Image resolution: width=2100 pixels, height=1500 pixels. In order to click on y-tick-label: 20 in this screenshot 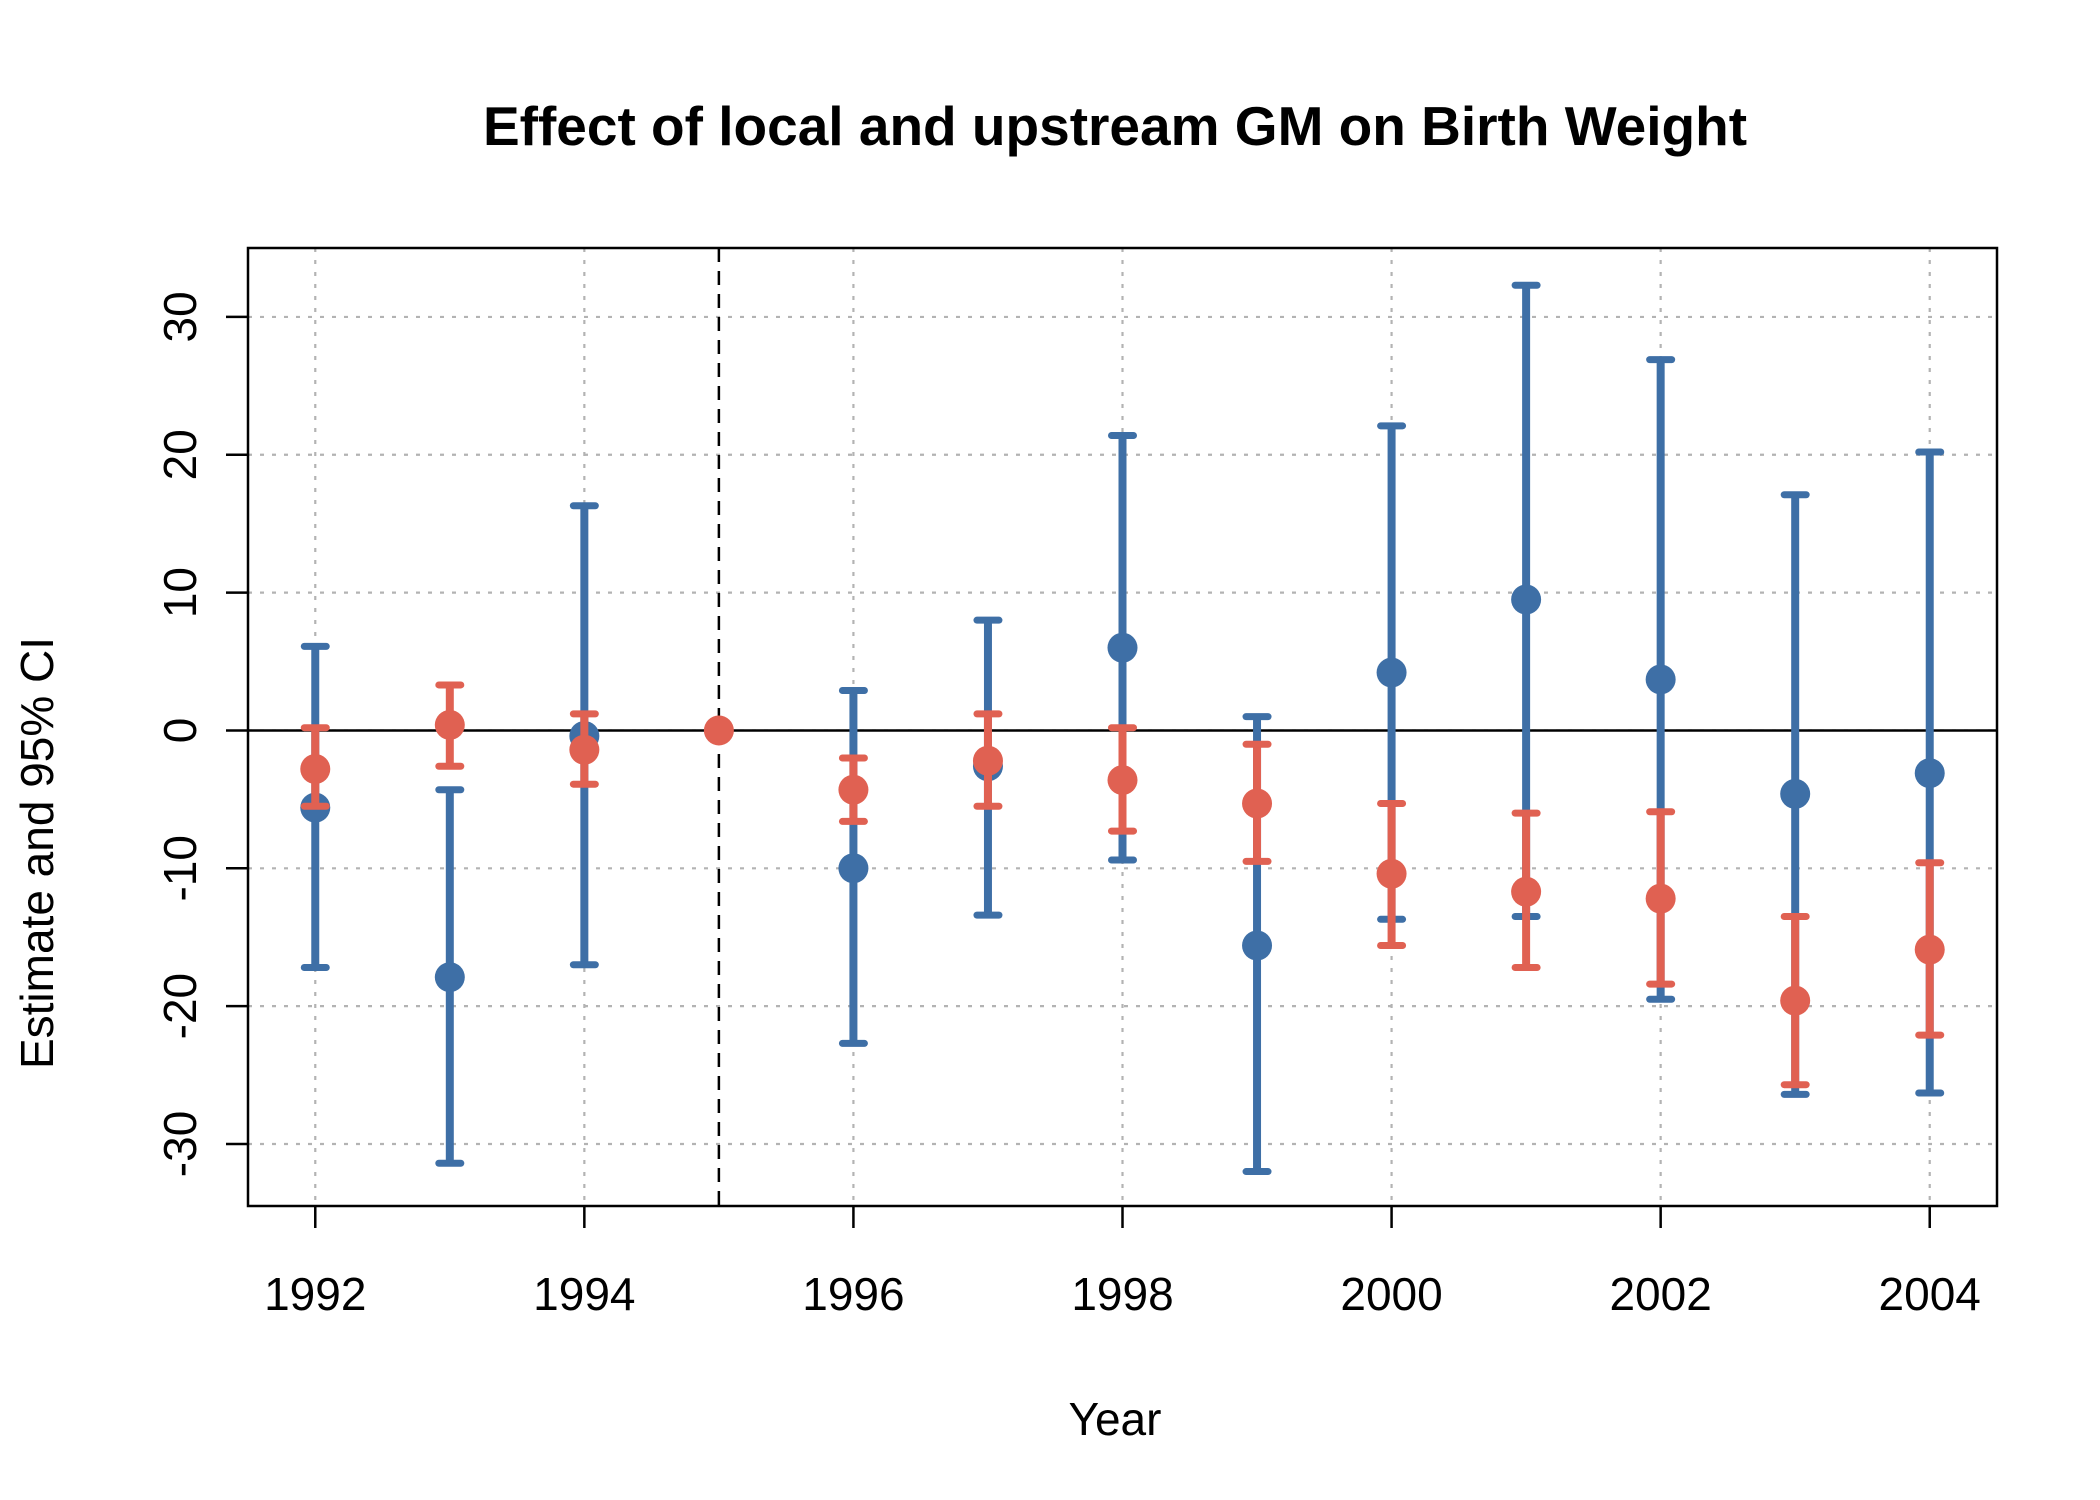, I will do `click(180, 454)`.